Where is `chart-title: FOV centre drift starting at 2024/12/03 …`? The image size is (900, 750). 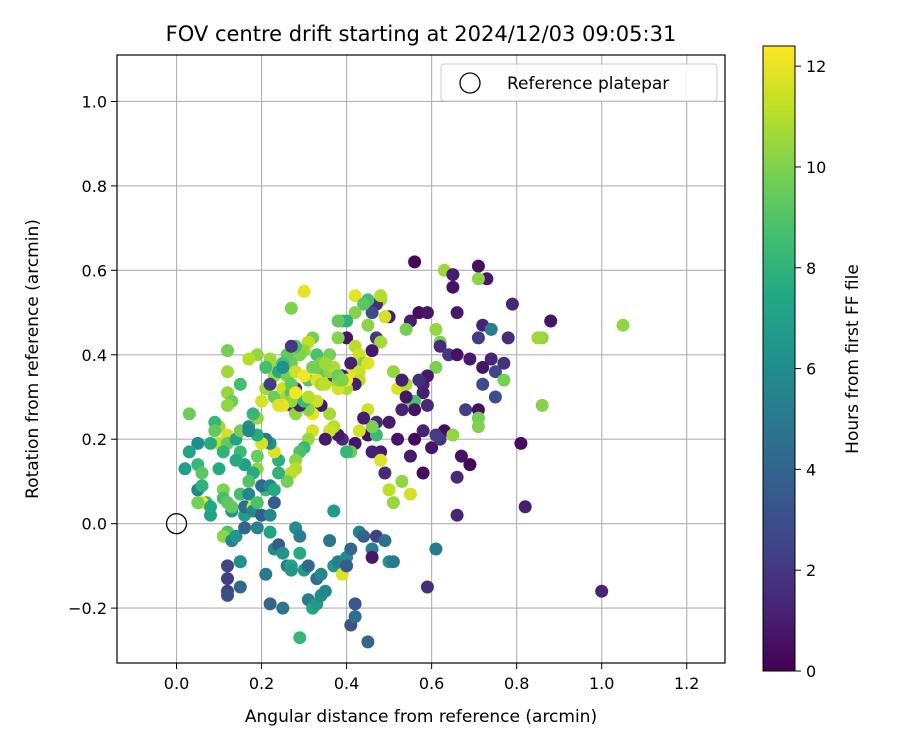
chart-title: FOV centre drift starting at 2024/12/03 … is located at coordinates (421, 34).